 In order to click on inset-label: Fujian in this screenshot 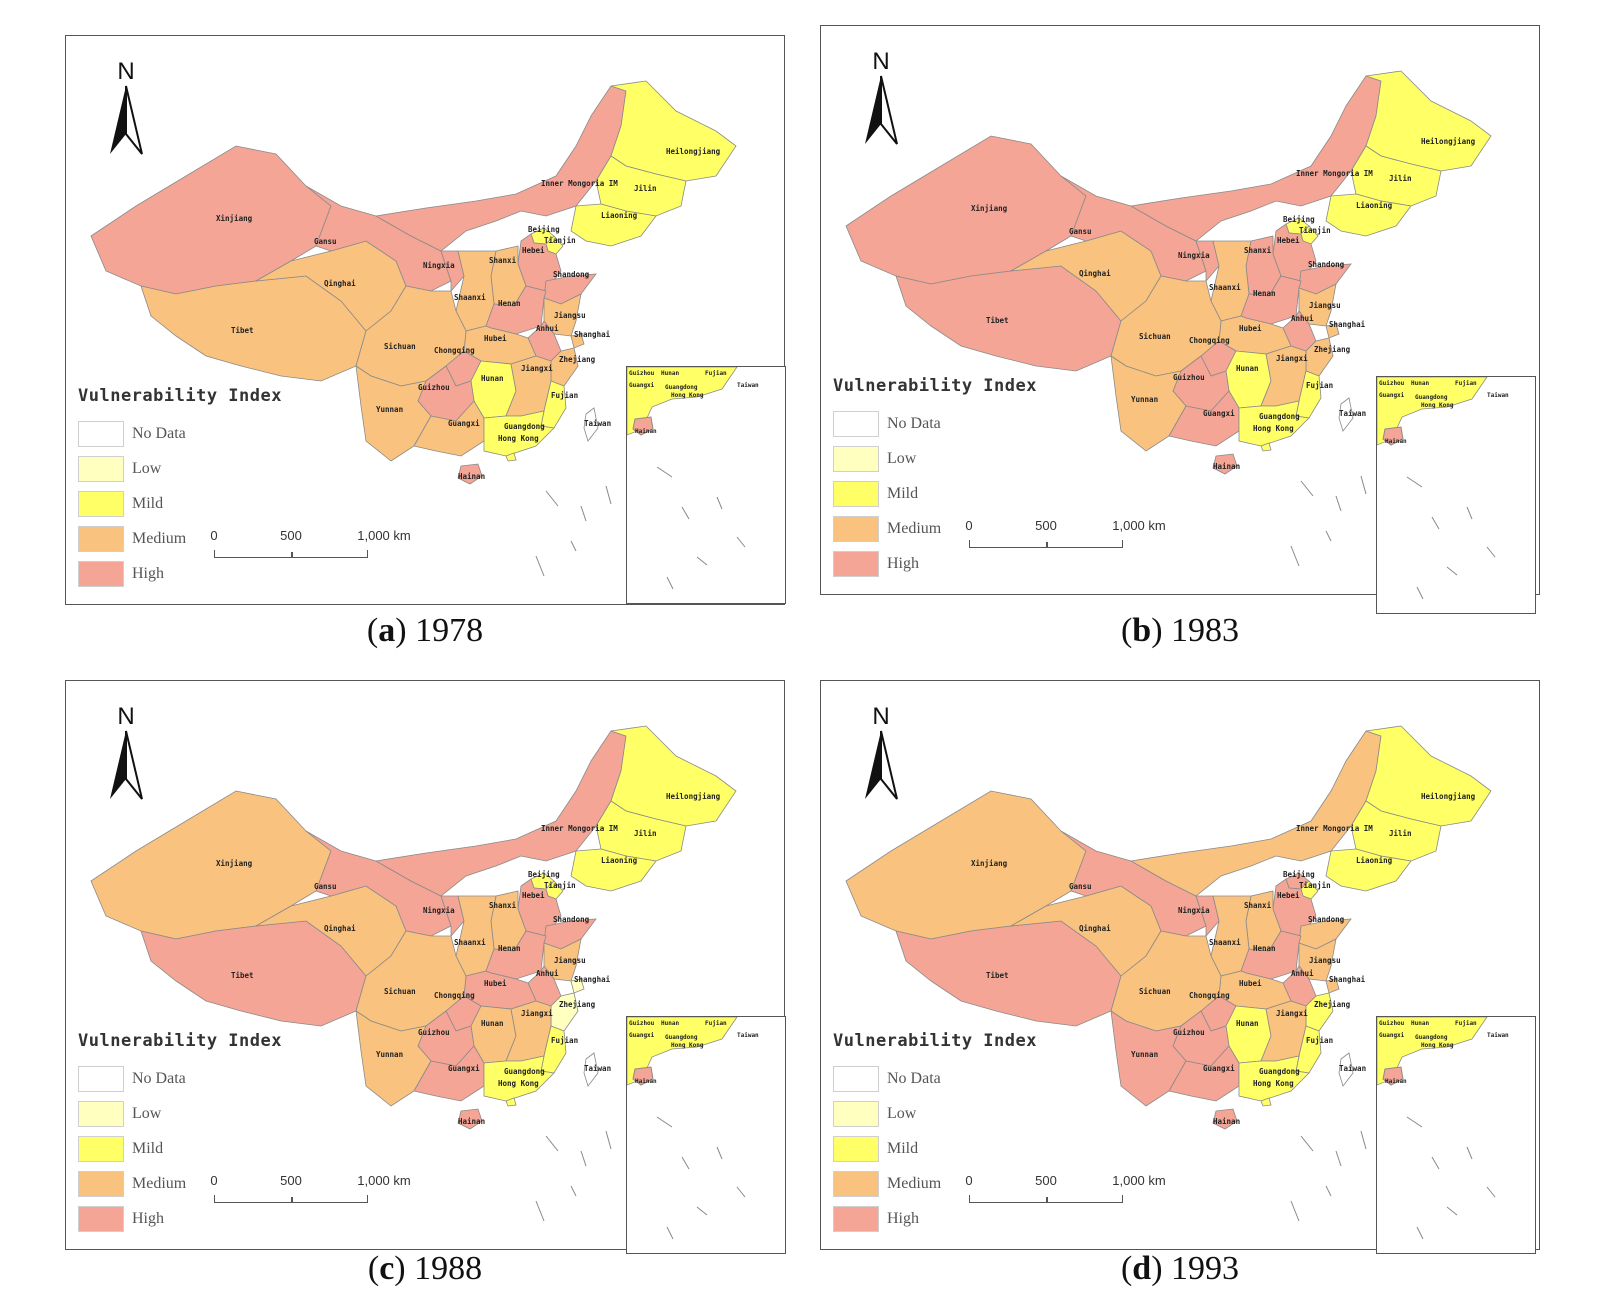, I will do `click(1466, 383)`.